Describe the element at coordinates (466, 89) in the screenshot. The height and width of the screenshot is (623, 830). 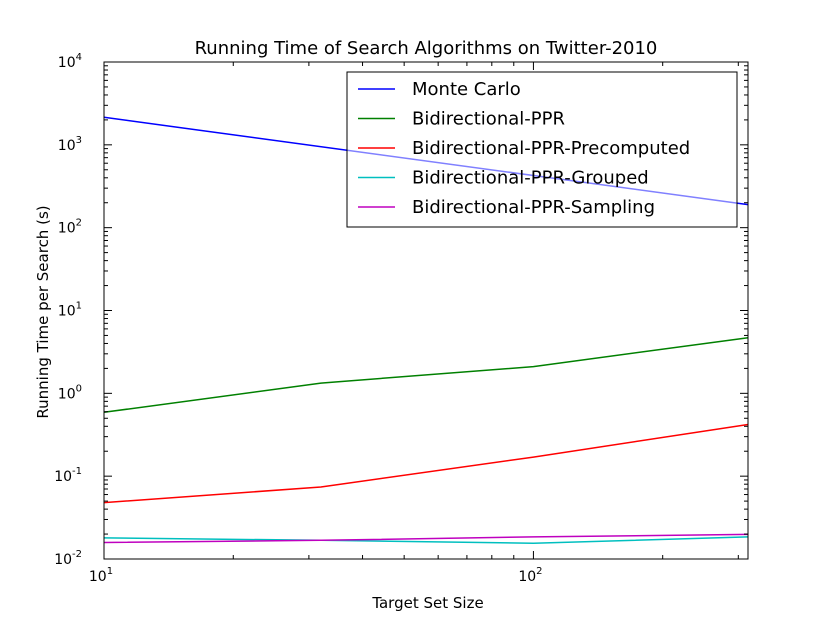
I see `legend-label-1: Monte Carlo` at that location.